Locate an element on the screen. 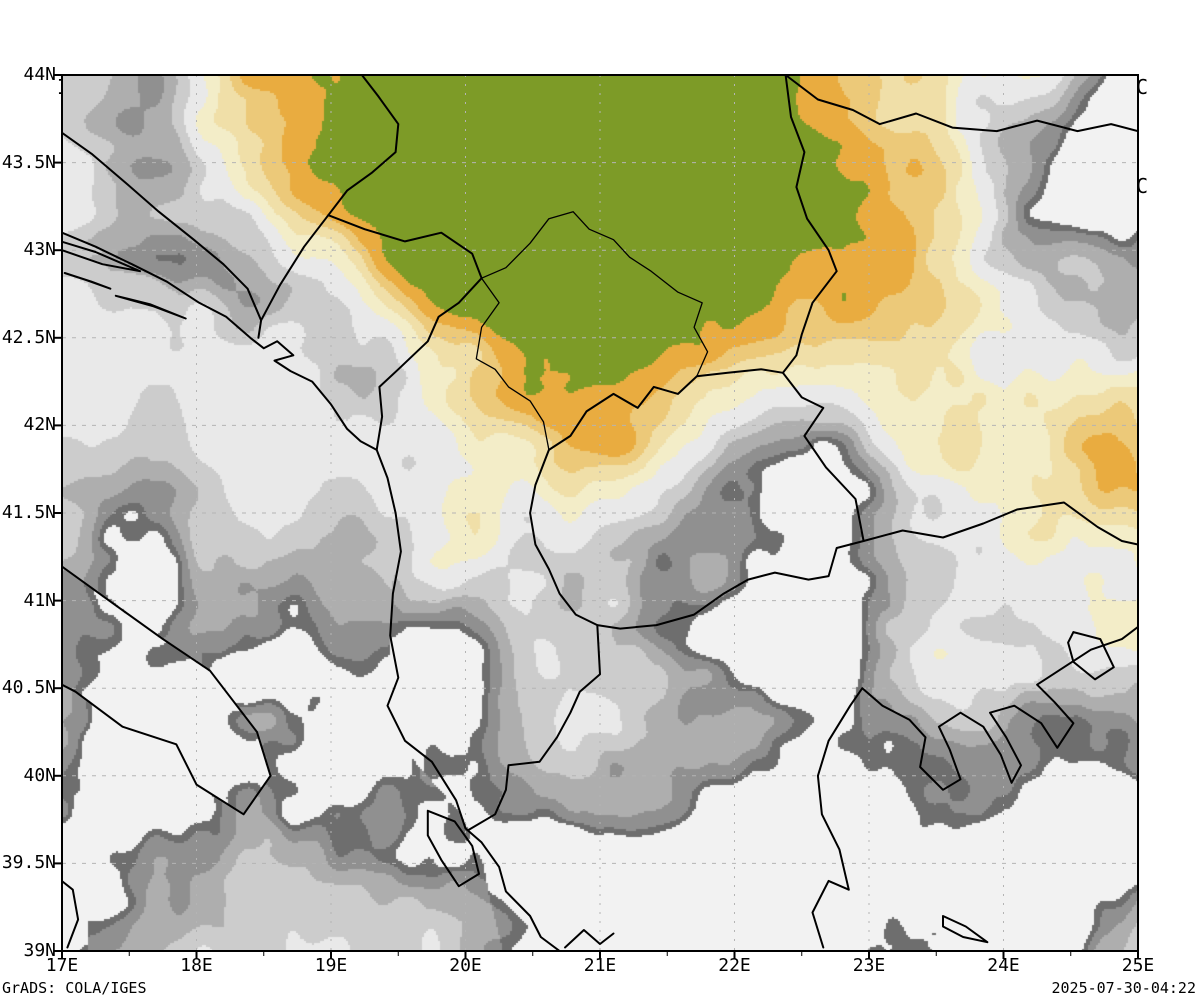 This screenshot has width=1200, height=1000. y-tick-label: 41N is located at coordinates (39, 600).